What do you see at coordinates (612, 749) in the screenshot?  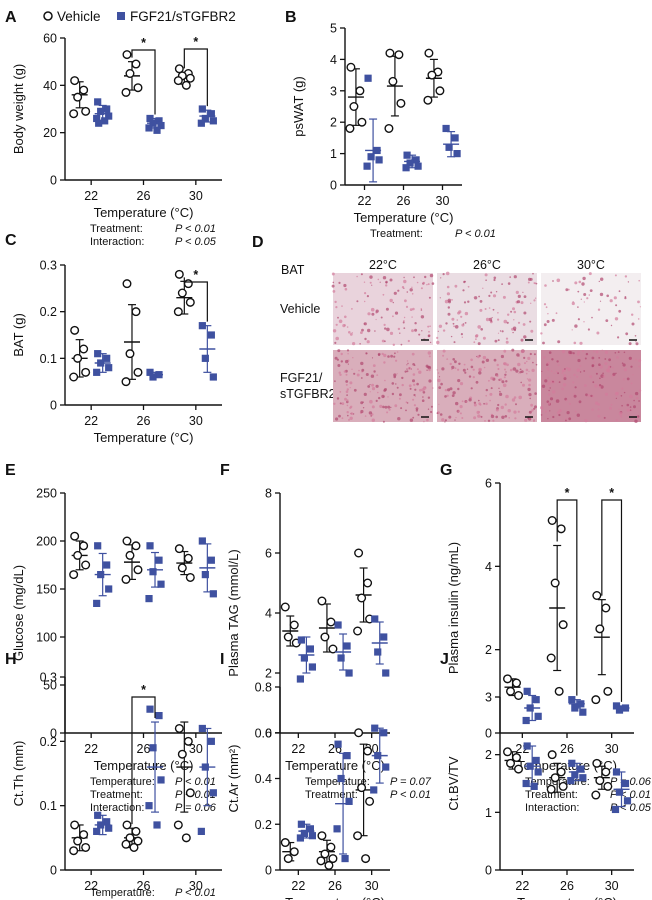 I see `x-tick-label: 30` at bounding box center [612, 749].